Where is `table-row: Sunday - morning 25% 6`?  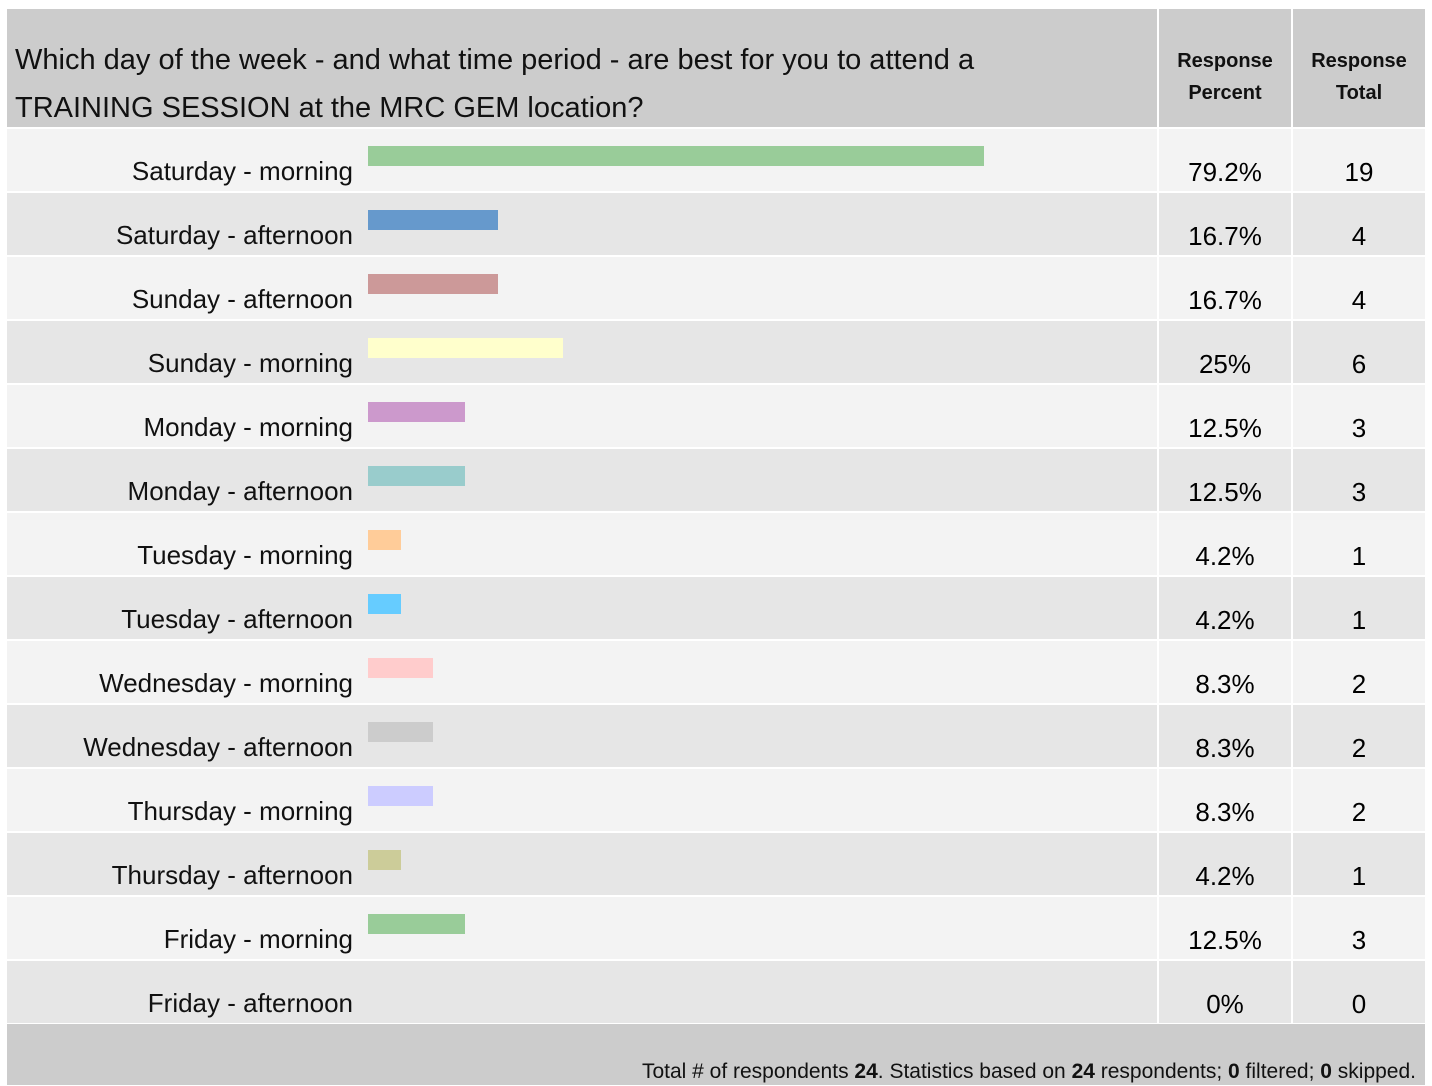
table-row: Sunday - morning 25% 6 is located at coordinates (716, 352).